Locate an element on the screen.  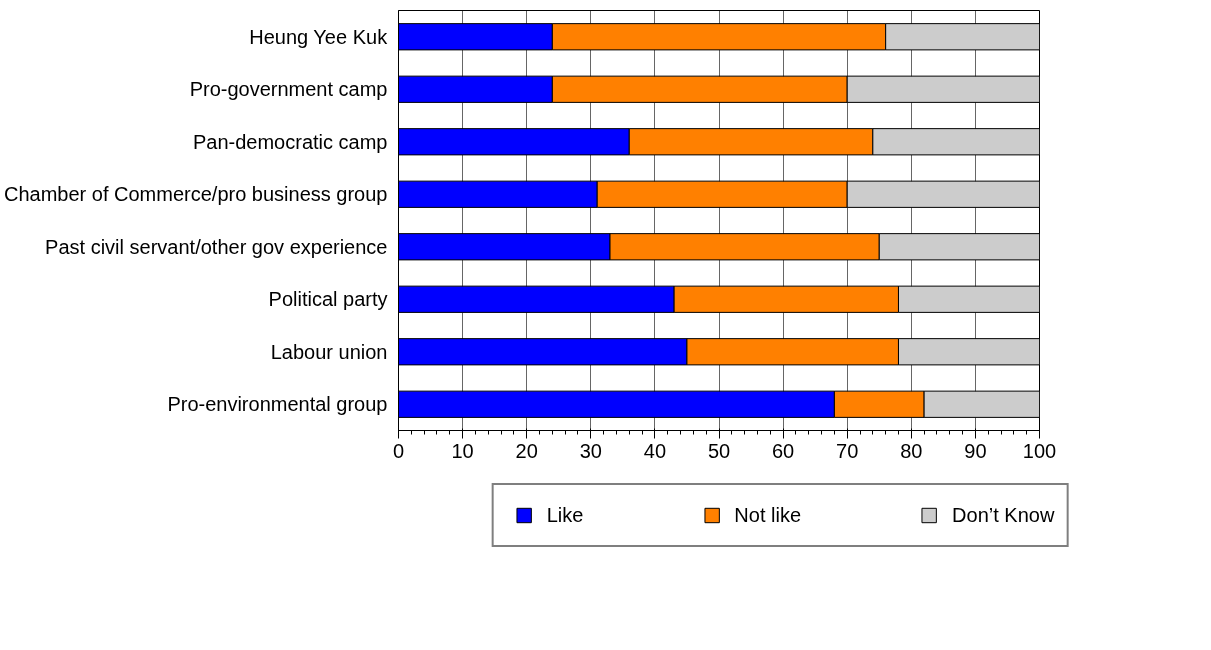
x-tick-label: 40 is located at coordinates (655, 450).